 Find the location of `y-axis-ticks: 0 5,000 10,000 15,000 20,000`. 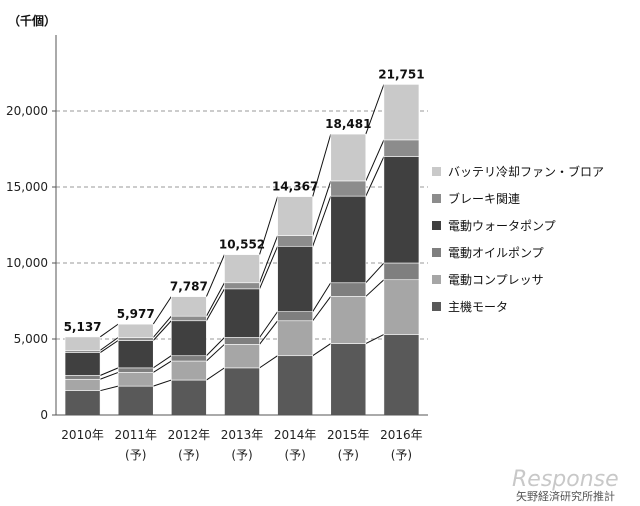

y-axis-ticks: 0 5,000 10,000 15,000 20,000 is located at coordinates (31, 263).